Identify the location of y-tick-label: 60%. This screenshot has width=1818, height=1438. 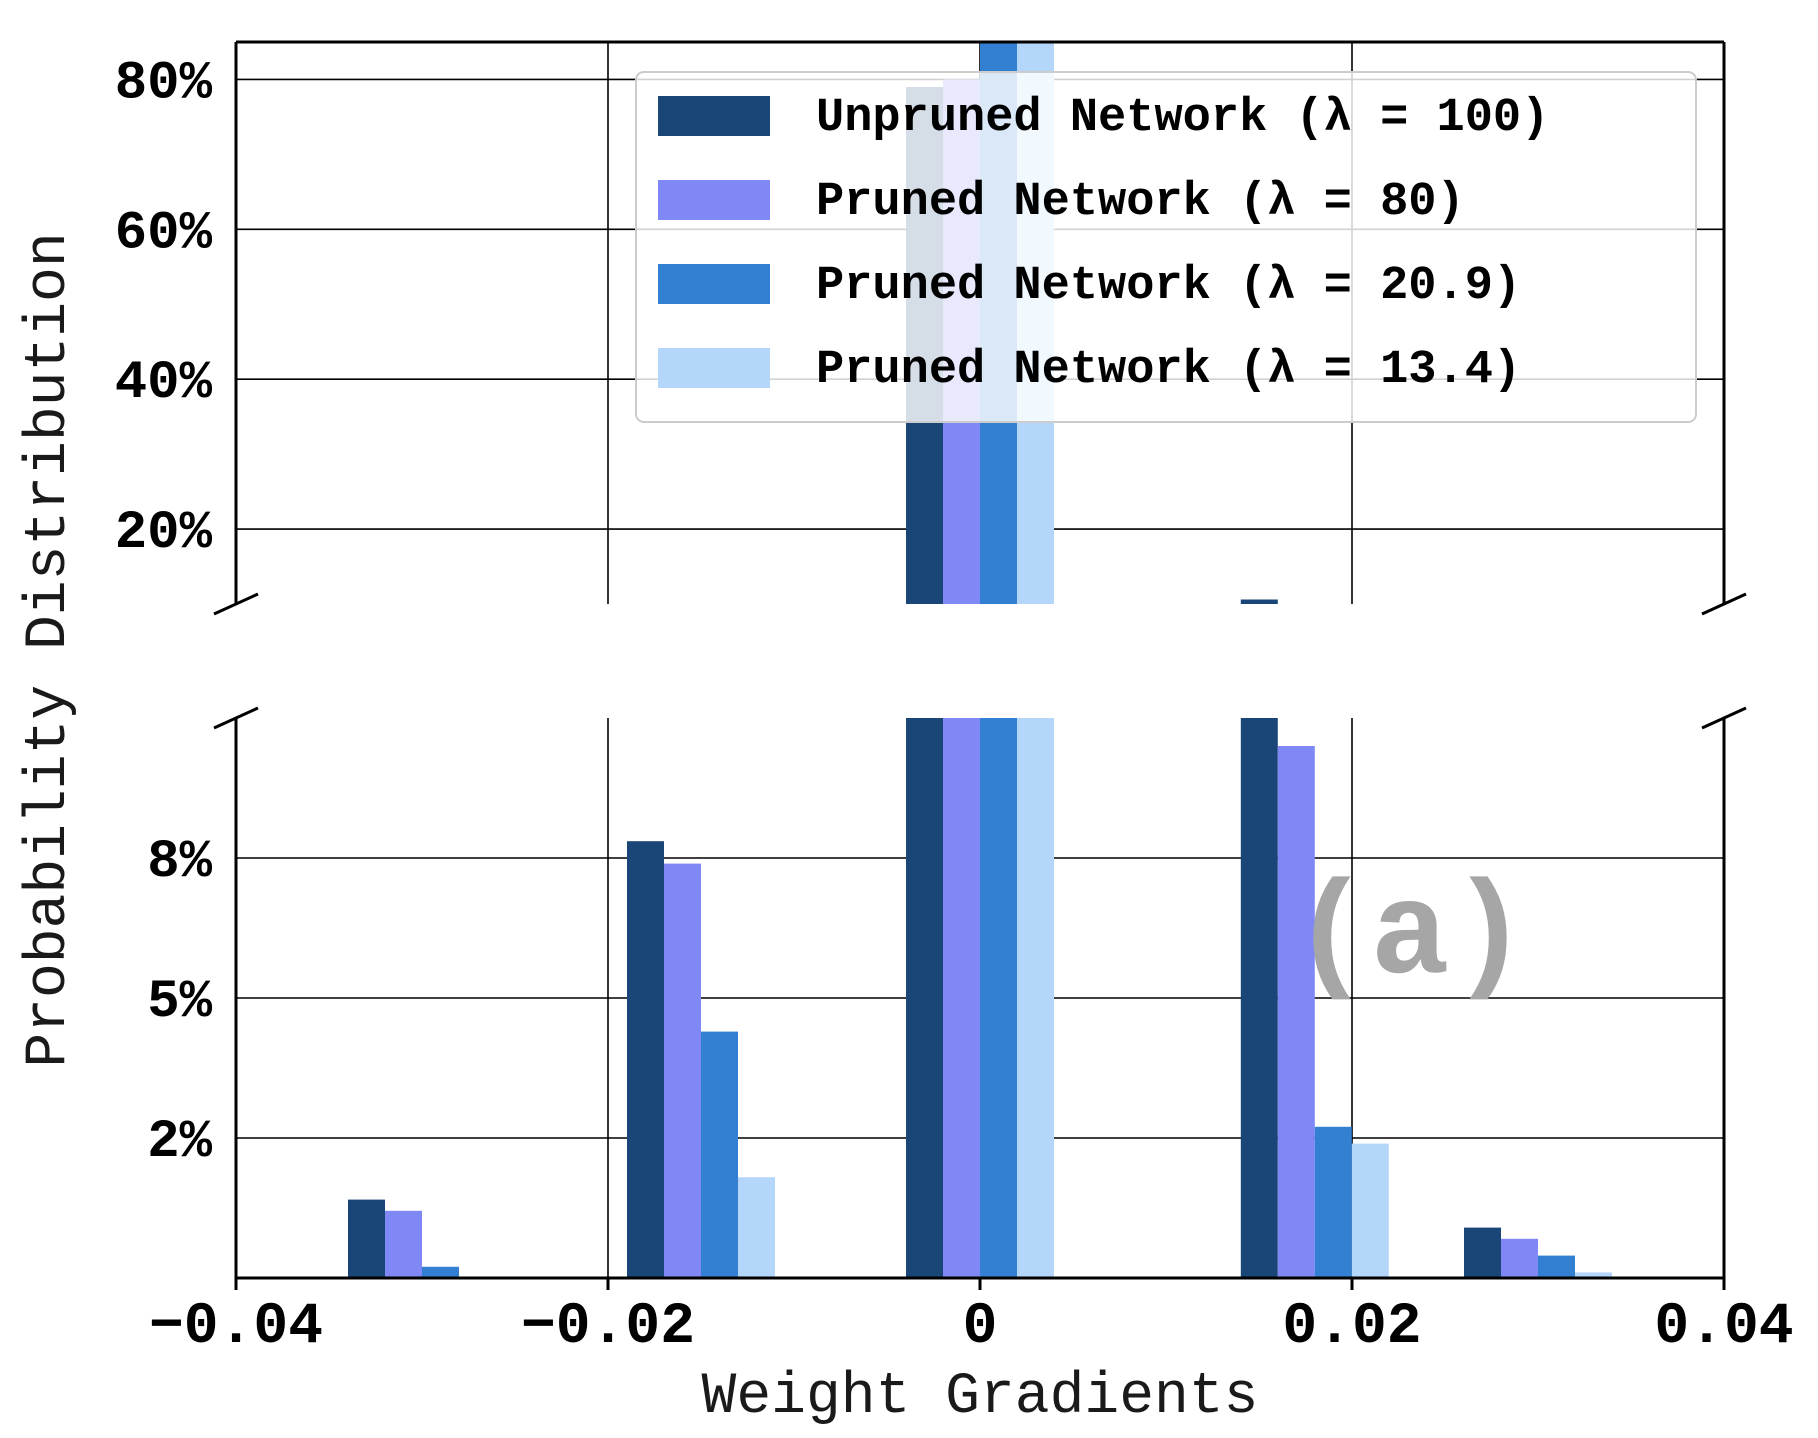
(164, 233).